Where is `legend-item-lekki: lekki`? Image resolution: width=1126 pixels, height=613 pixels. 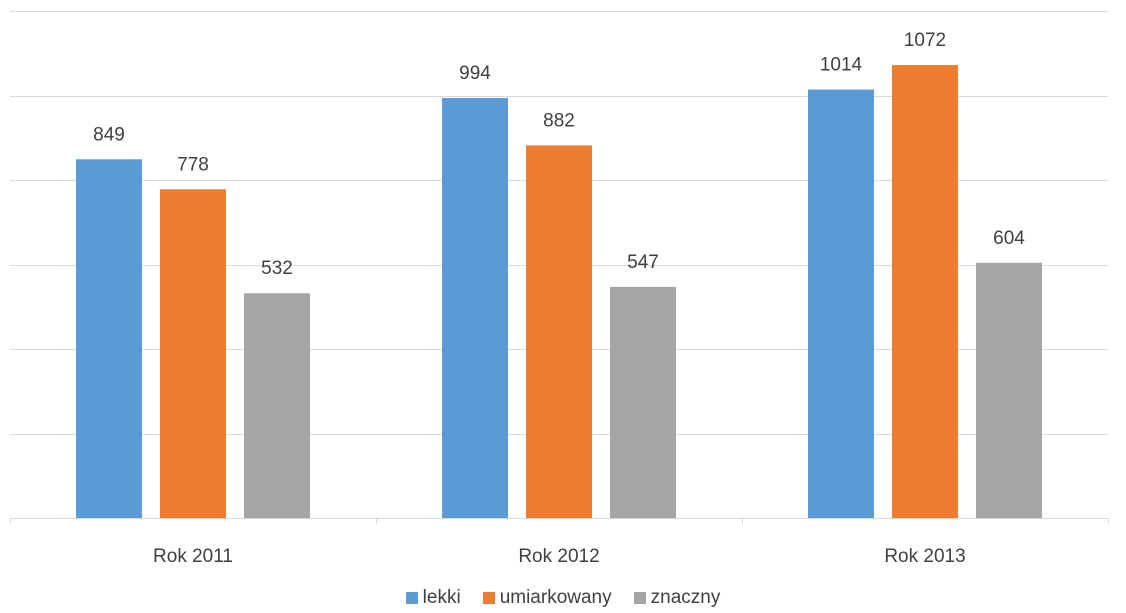
legend-item-lekki: lekki is located at coordinates (433, 598).